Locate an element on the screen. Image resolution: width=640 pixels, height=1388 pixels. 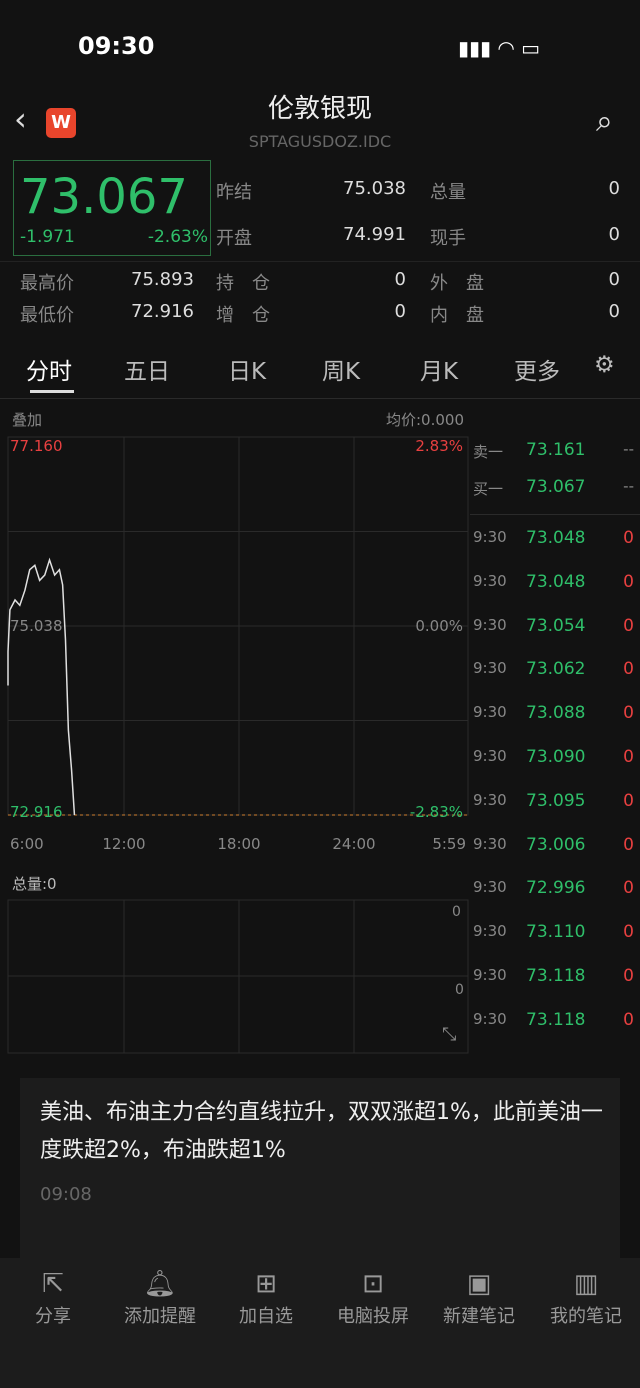
field-value: 72.916 is located at coordinates (162, 311).